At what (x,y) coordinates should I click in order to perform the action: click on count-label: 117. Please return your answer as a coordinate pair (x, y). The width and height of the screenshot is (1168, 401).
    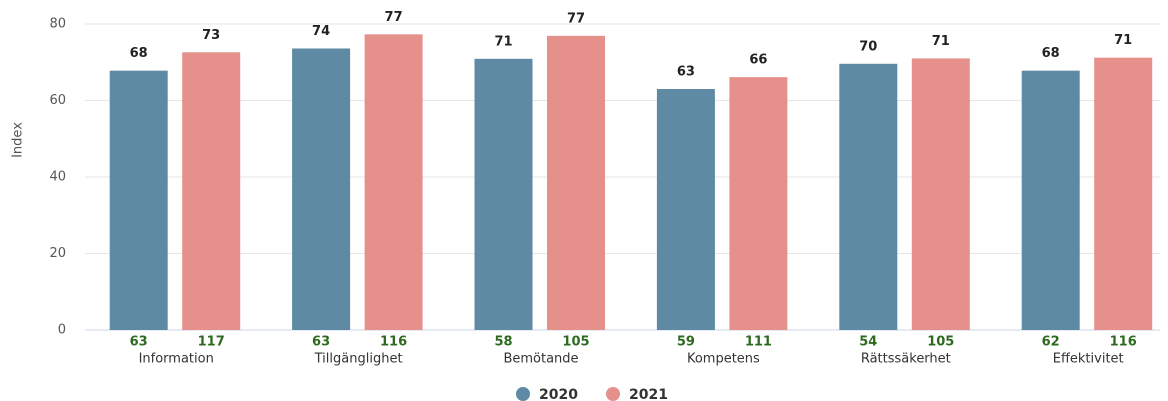
    Looking at the image, I should click on (211, 342).